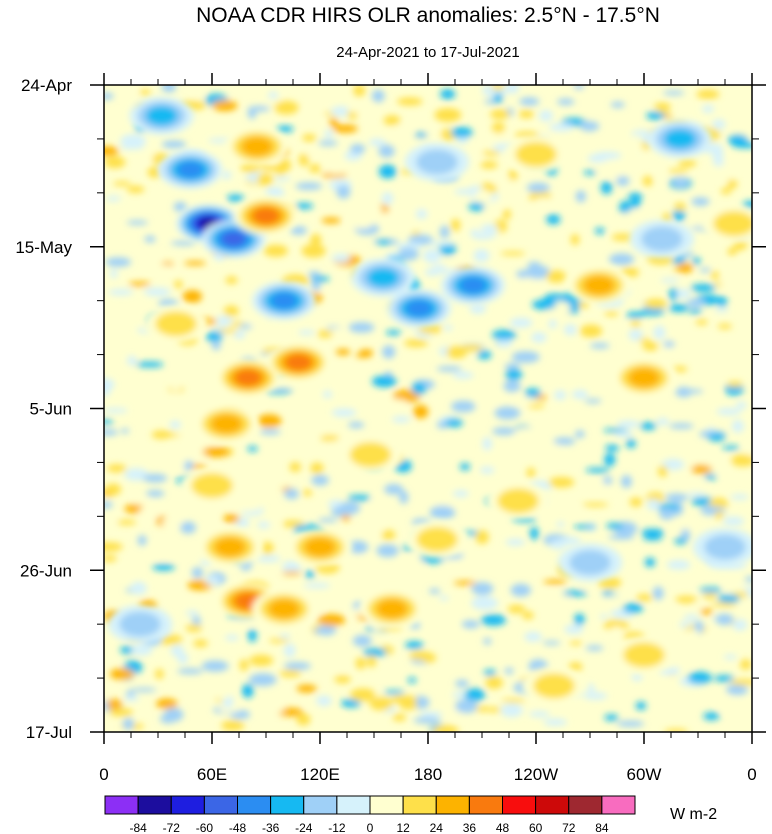 The image size is (772, 834). Describe the element at coordinates (751, 774) in the screenshot. I see `x-tick-label: 0` at that location.